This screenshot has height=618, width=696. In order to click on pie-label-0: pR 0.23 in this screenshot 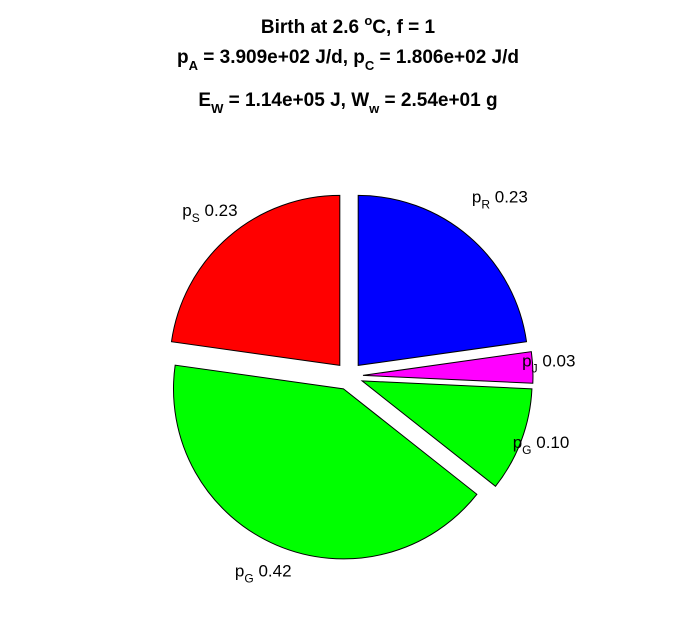, I will do `click(500, 199)`.